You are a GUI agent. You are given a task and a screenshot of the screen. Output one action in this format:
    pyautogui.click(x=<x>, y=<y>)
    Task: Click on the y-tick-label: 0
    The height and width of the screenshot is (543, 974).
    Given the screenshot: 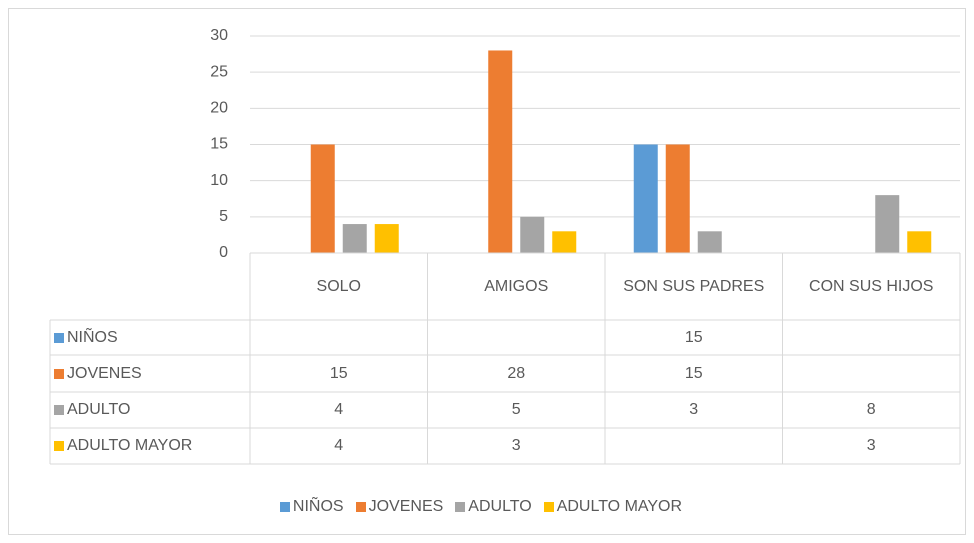 What is the action you would take?
    pyautogui.click(x=223, y=252)
    